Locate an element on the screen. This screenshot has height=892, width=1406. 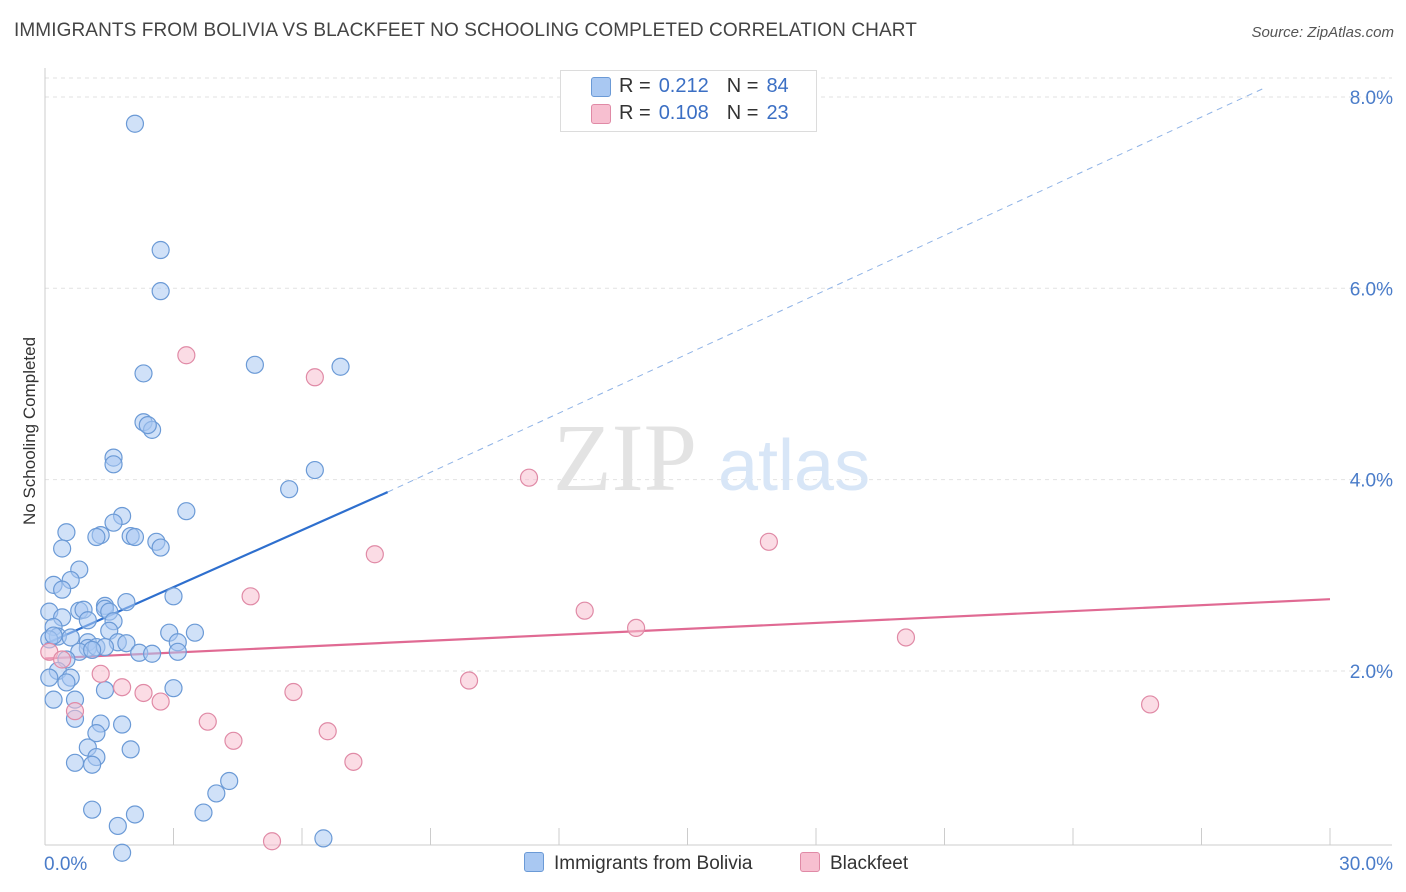
legend-row-blackfeet: R = 0.108 N = 23 is located at coordinates (704, 113).